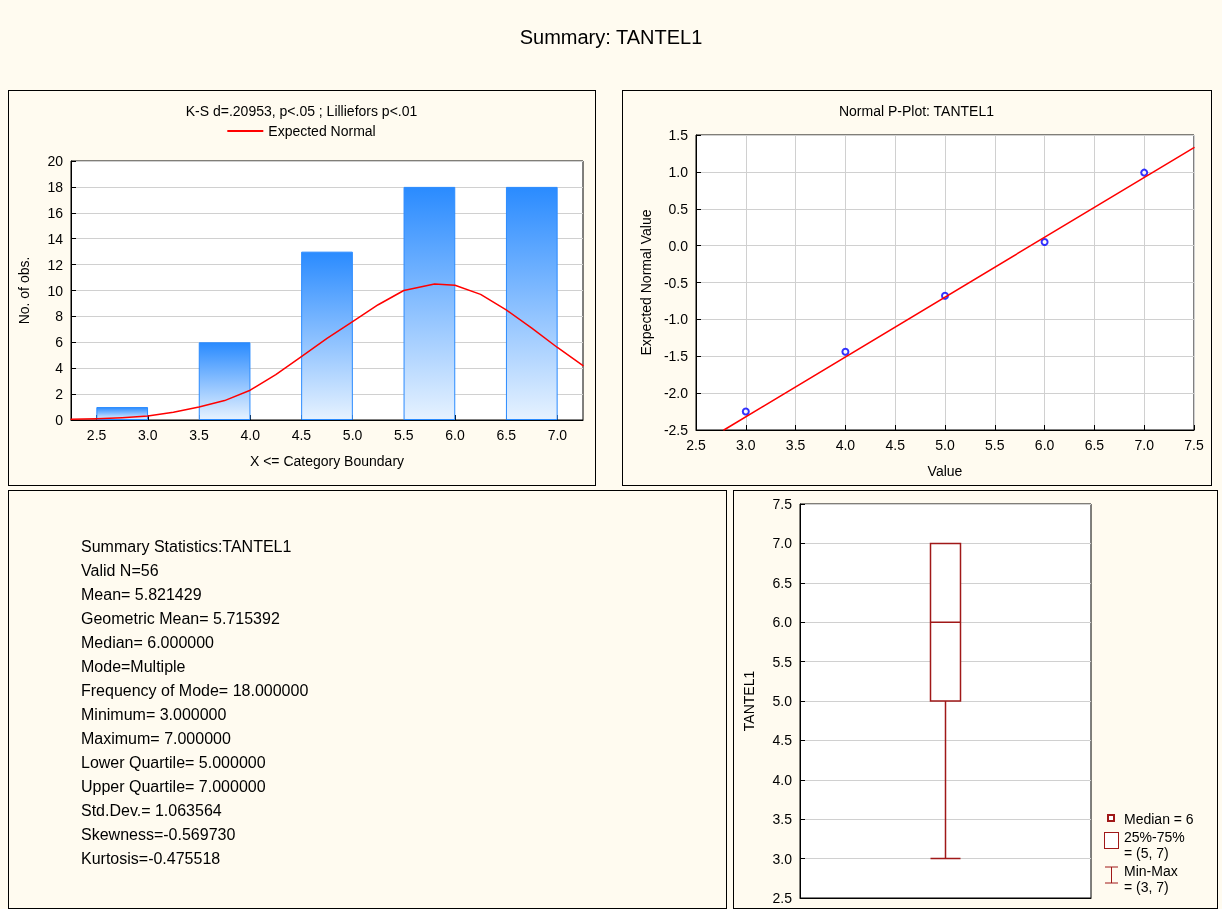 This screenshot has width=1222, height=909. What do you see at coordinates (782, 543) in the screenshot?
I see `y-tick-label: 7.0` at bounding box center [782, 543].